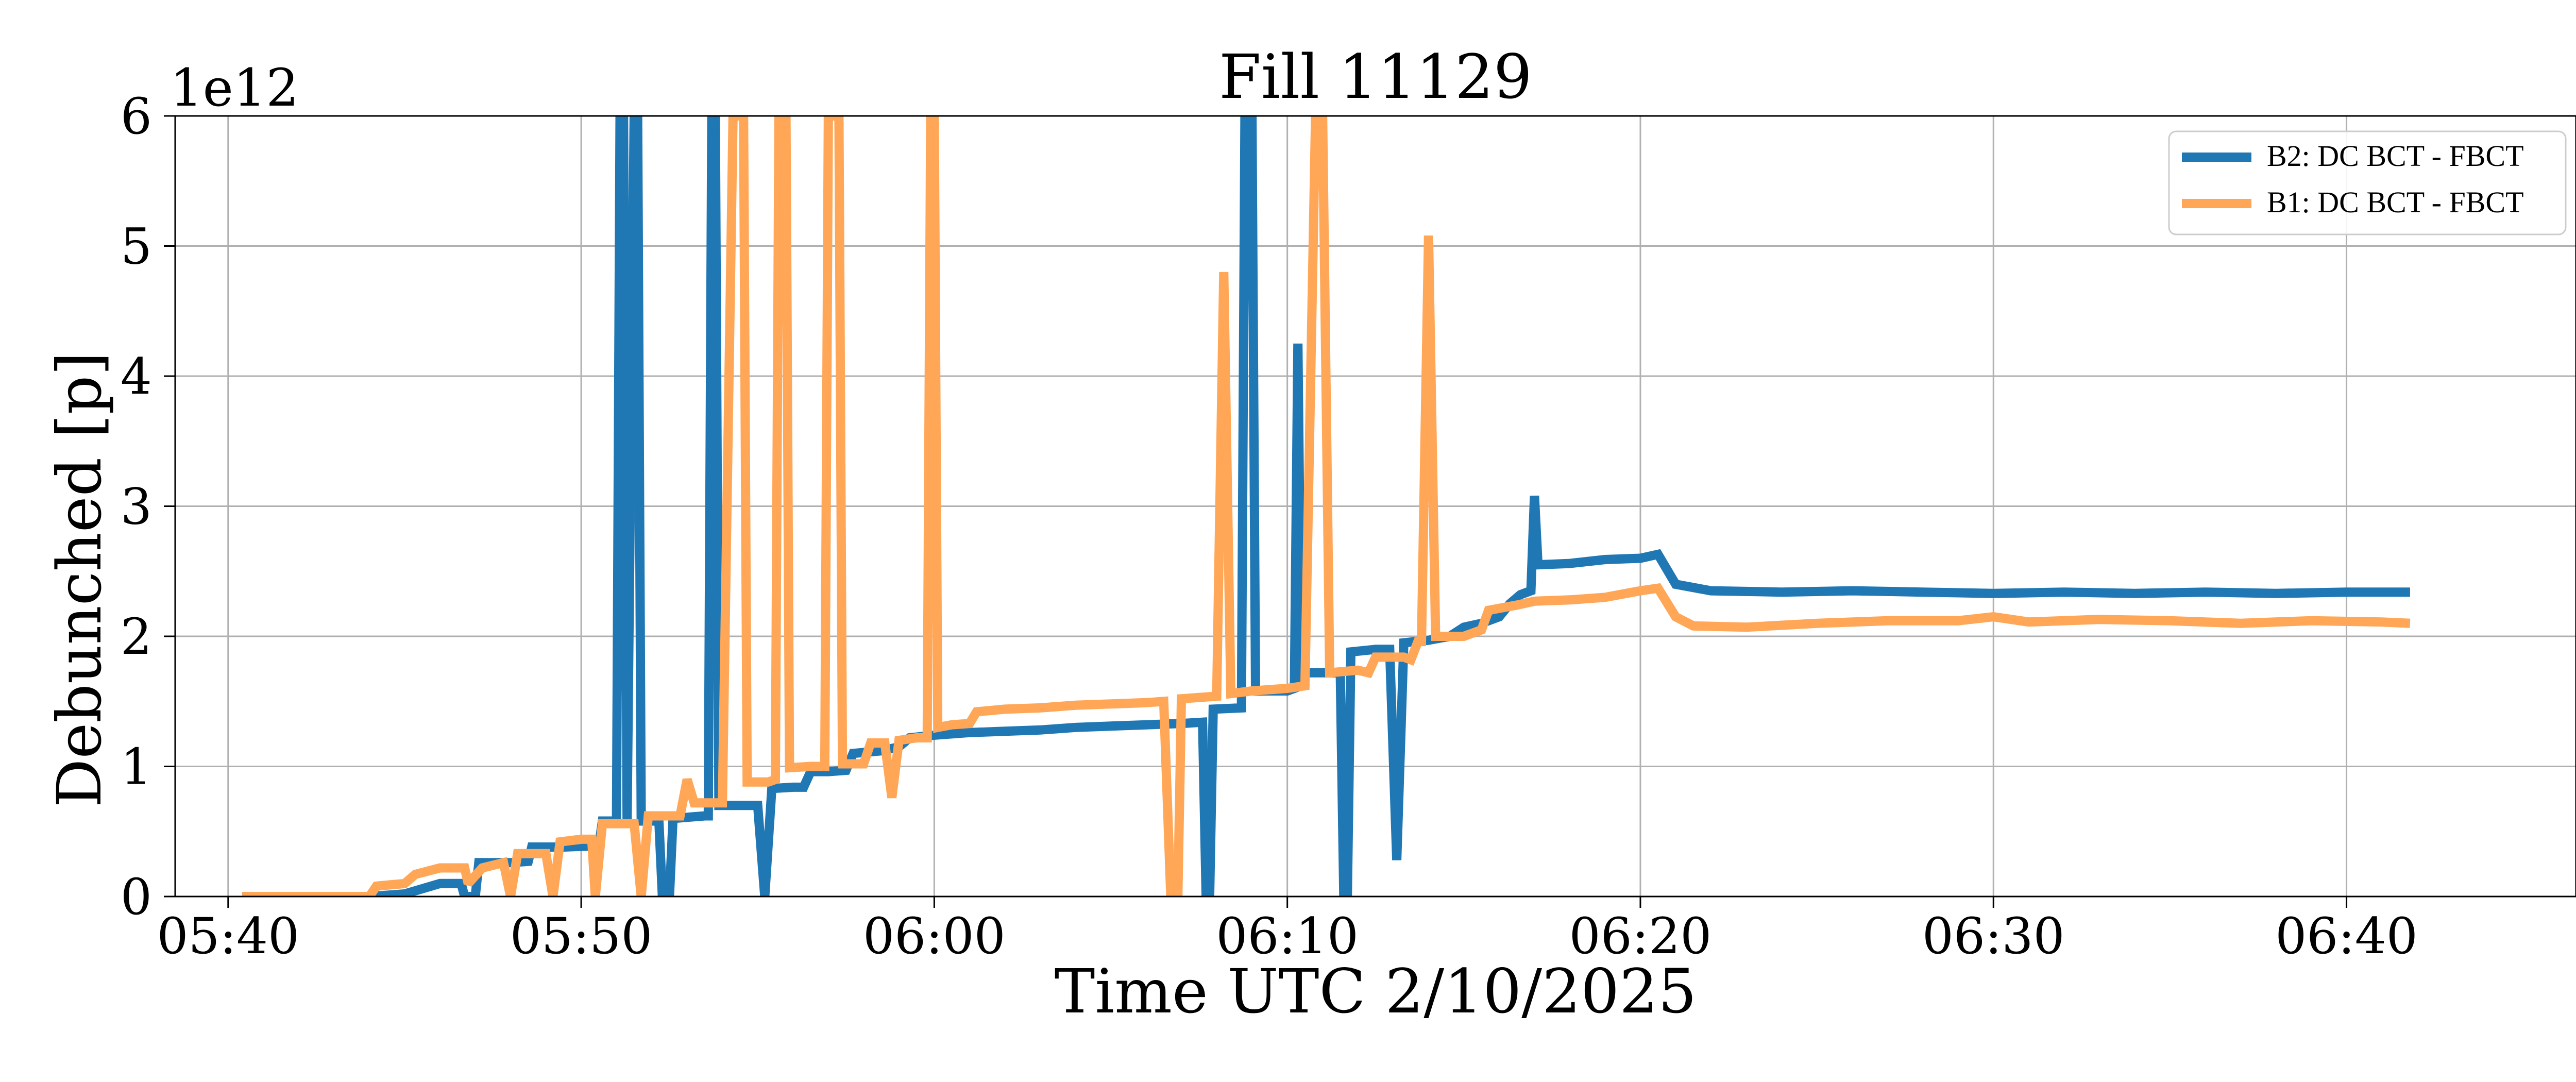 This screenshot has width=2576, height=1082. Describe the element at coordinates (228, 936) in the screenshot. I see `x-tick-label: 05:40` at that location.